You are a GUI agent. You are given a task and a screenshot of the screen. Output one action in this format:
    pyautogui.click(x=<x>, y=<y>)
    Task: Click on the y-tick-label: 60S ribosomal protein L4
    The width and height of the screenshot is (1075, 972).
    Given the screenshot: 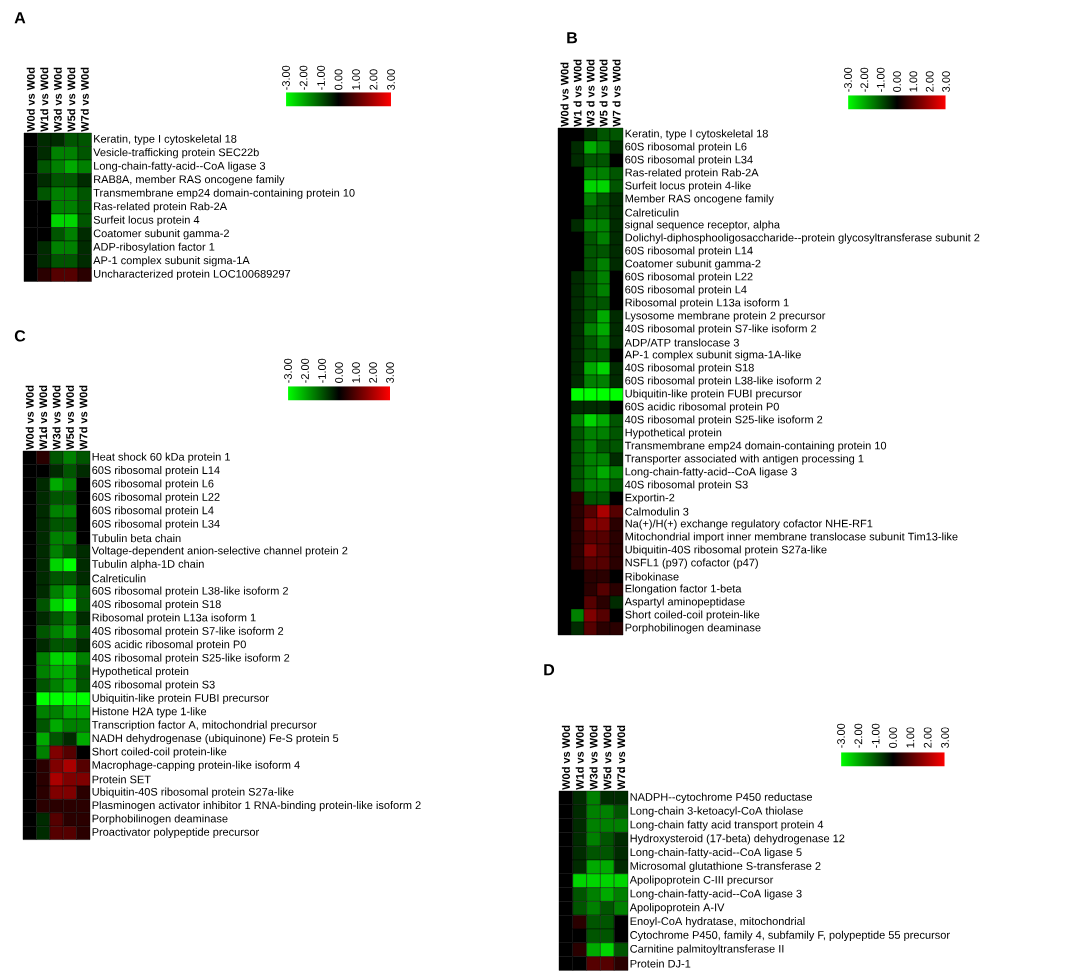 What is the action you would take?
    pyautogui.click(x=153, y=511)
    